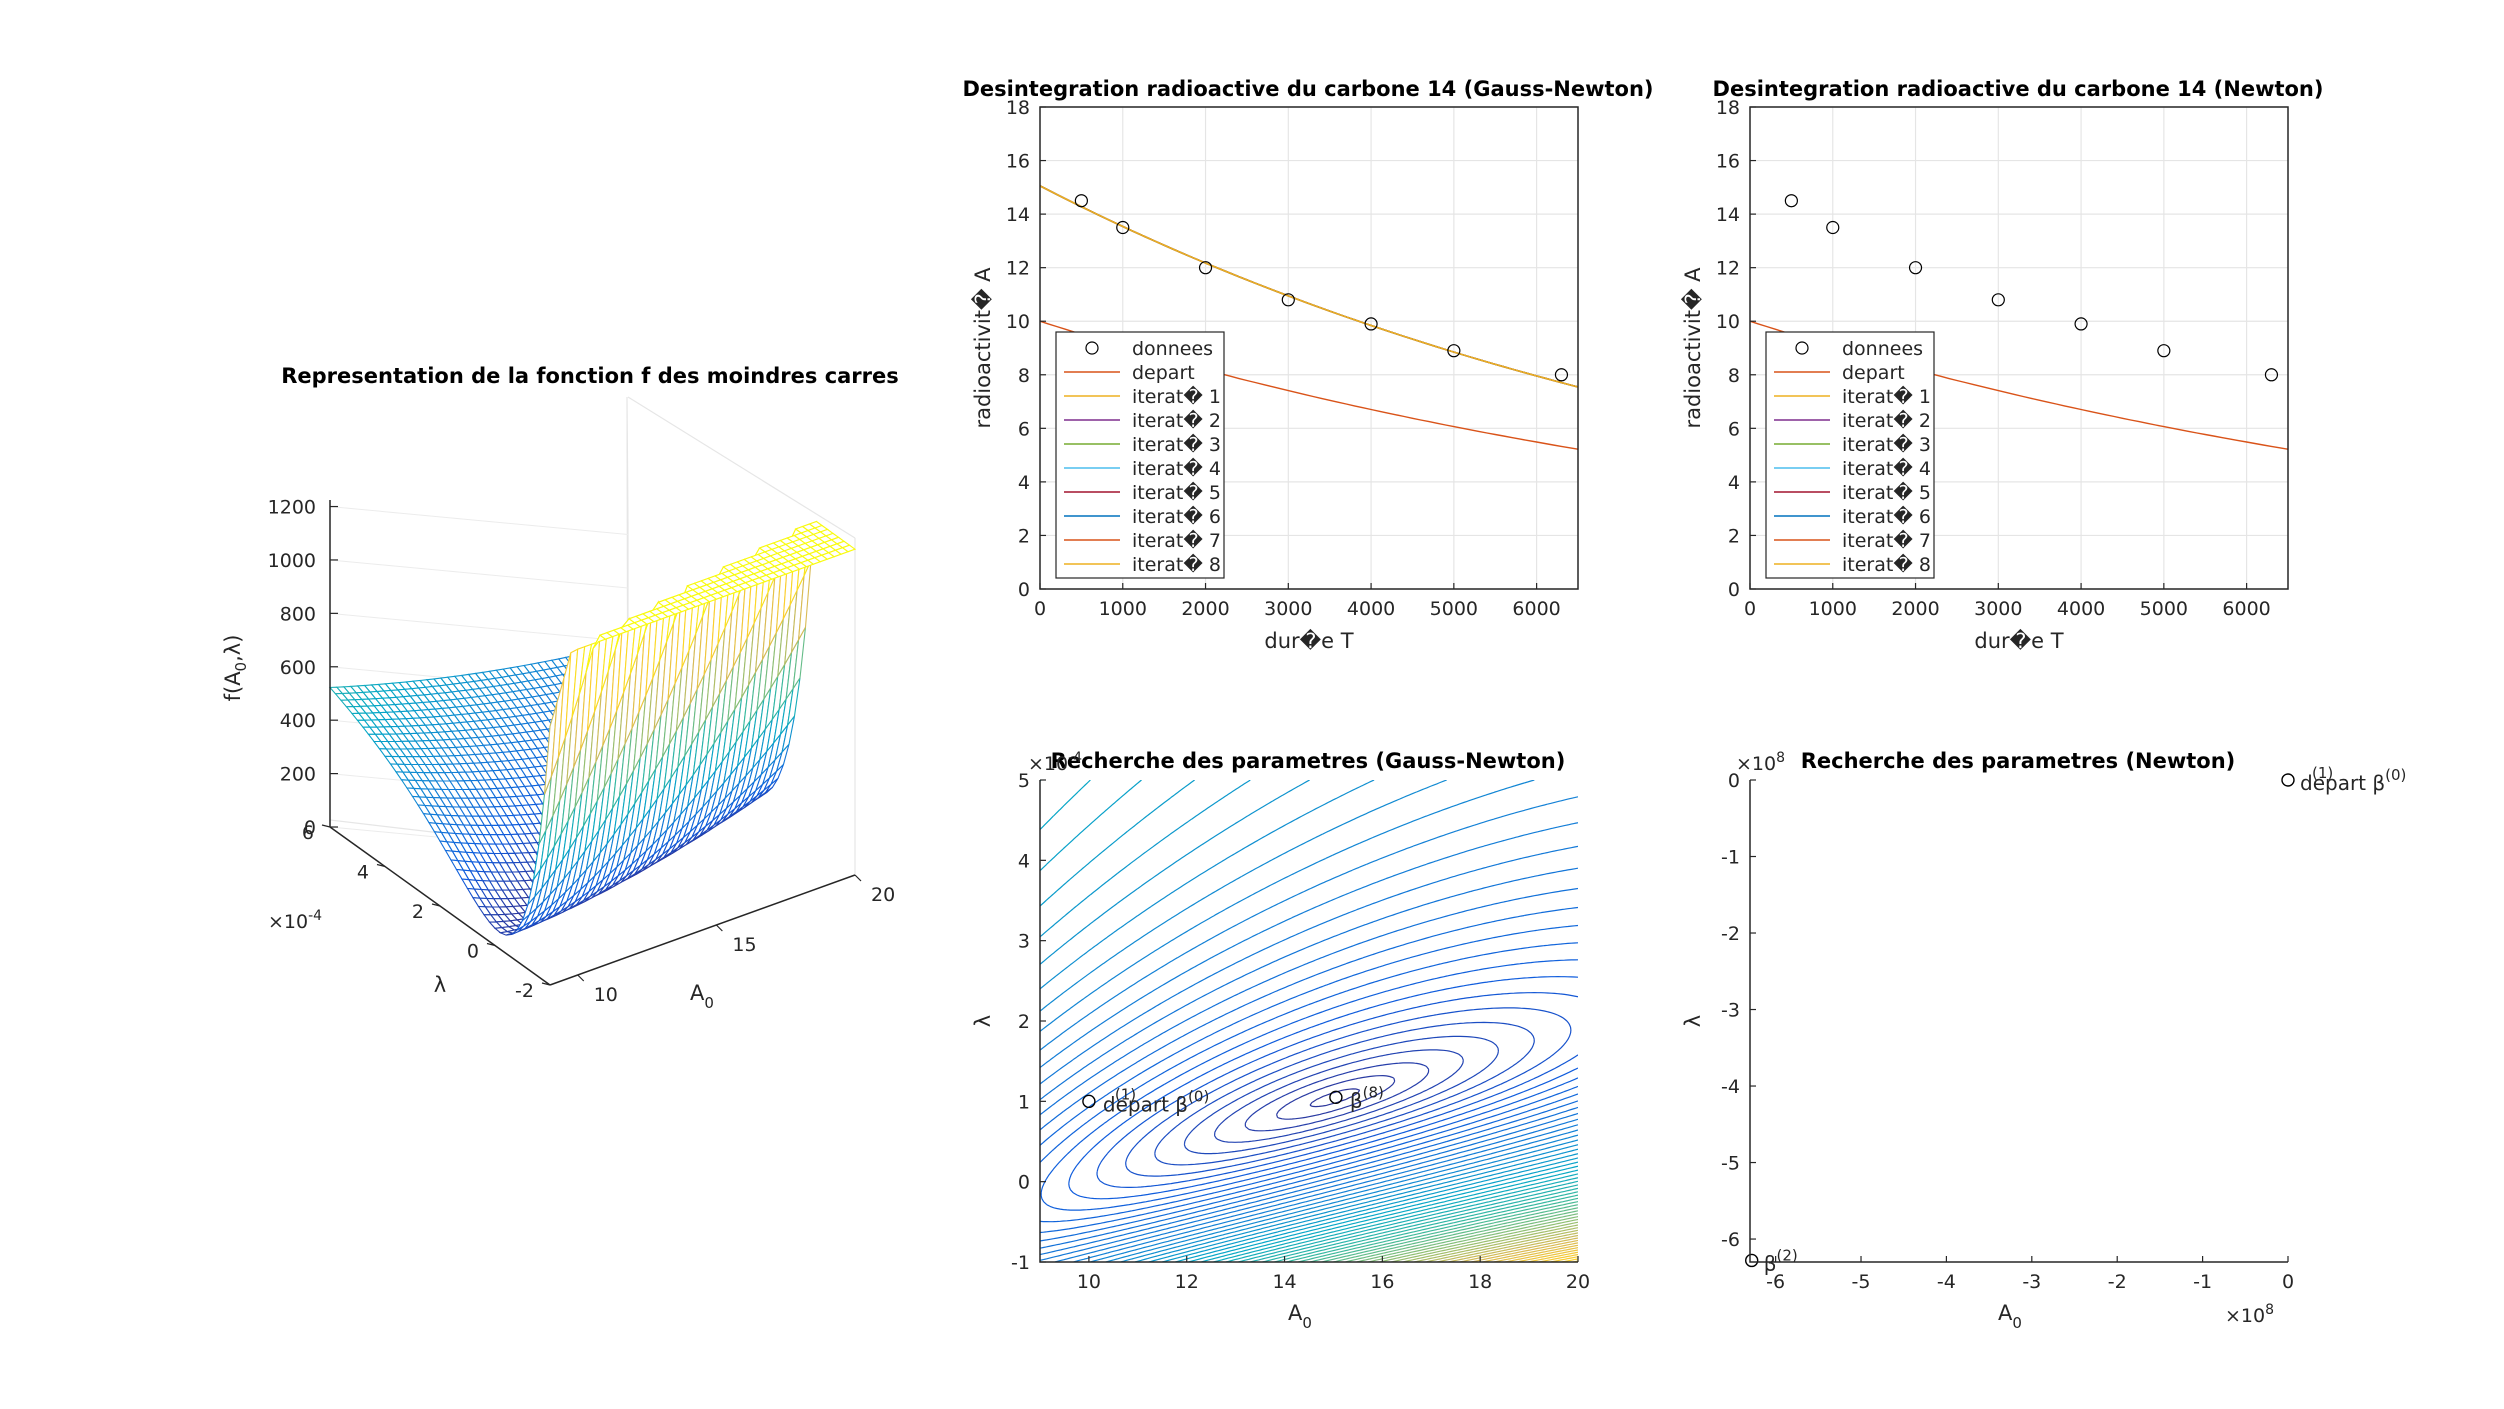 The height and width of the screenshot is (1409, 2504). What do you see at coordinates (1018, 162) in the screenshot?
I see `y-tick-label: 16` at bounding box center [1018, 162].